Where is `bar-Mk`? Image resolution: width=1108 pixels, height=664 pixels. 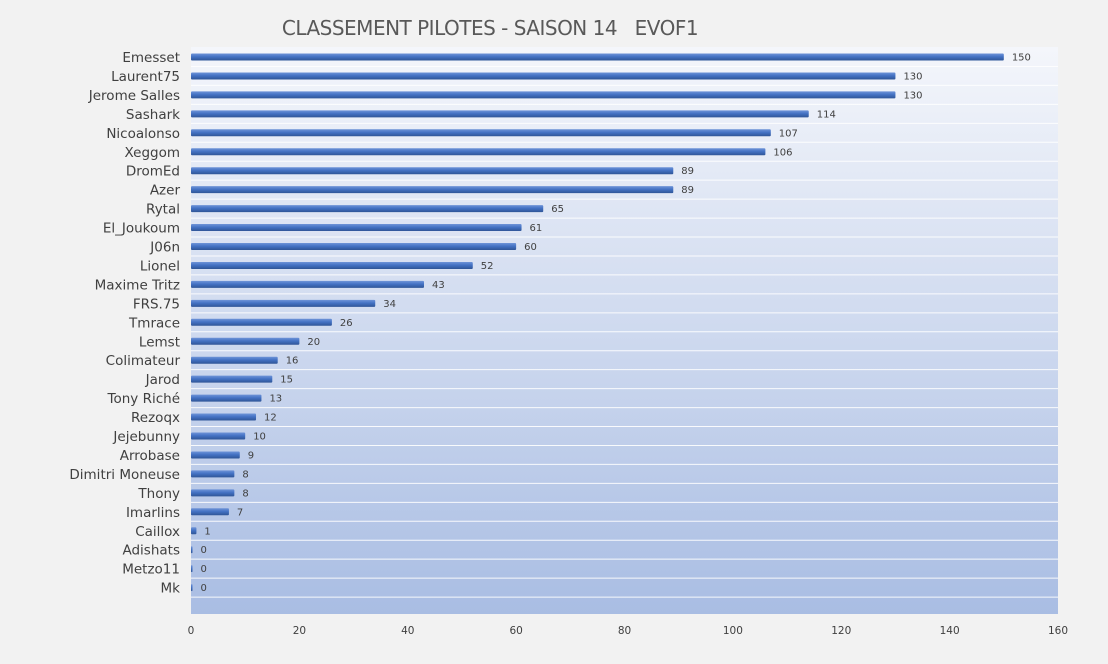 bar-Mk is located at coordinates (192, 588).